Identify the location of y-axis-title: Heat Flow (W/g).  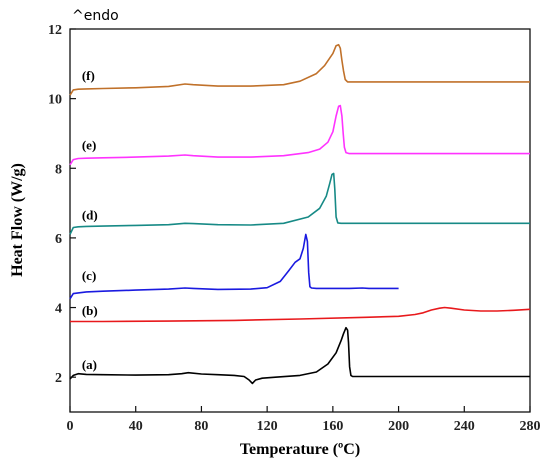
(17, 220).